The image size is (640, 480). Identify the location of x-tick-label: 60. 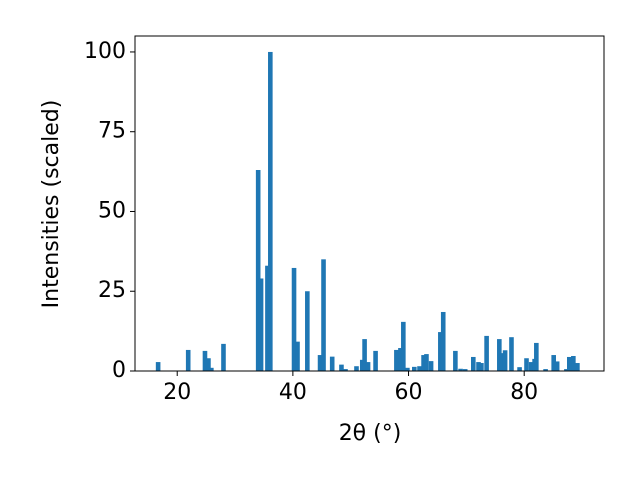
(409, 392).